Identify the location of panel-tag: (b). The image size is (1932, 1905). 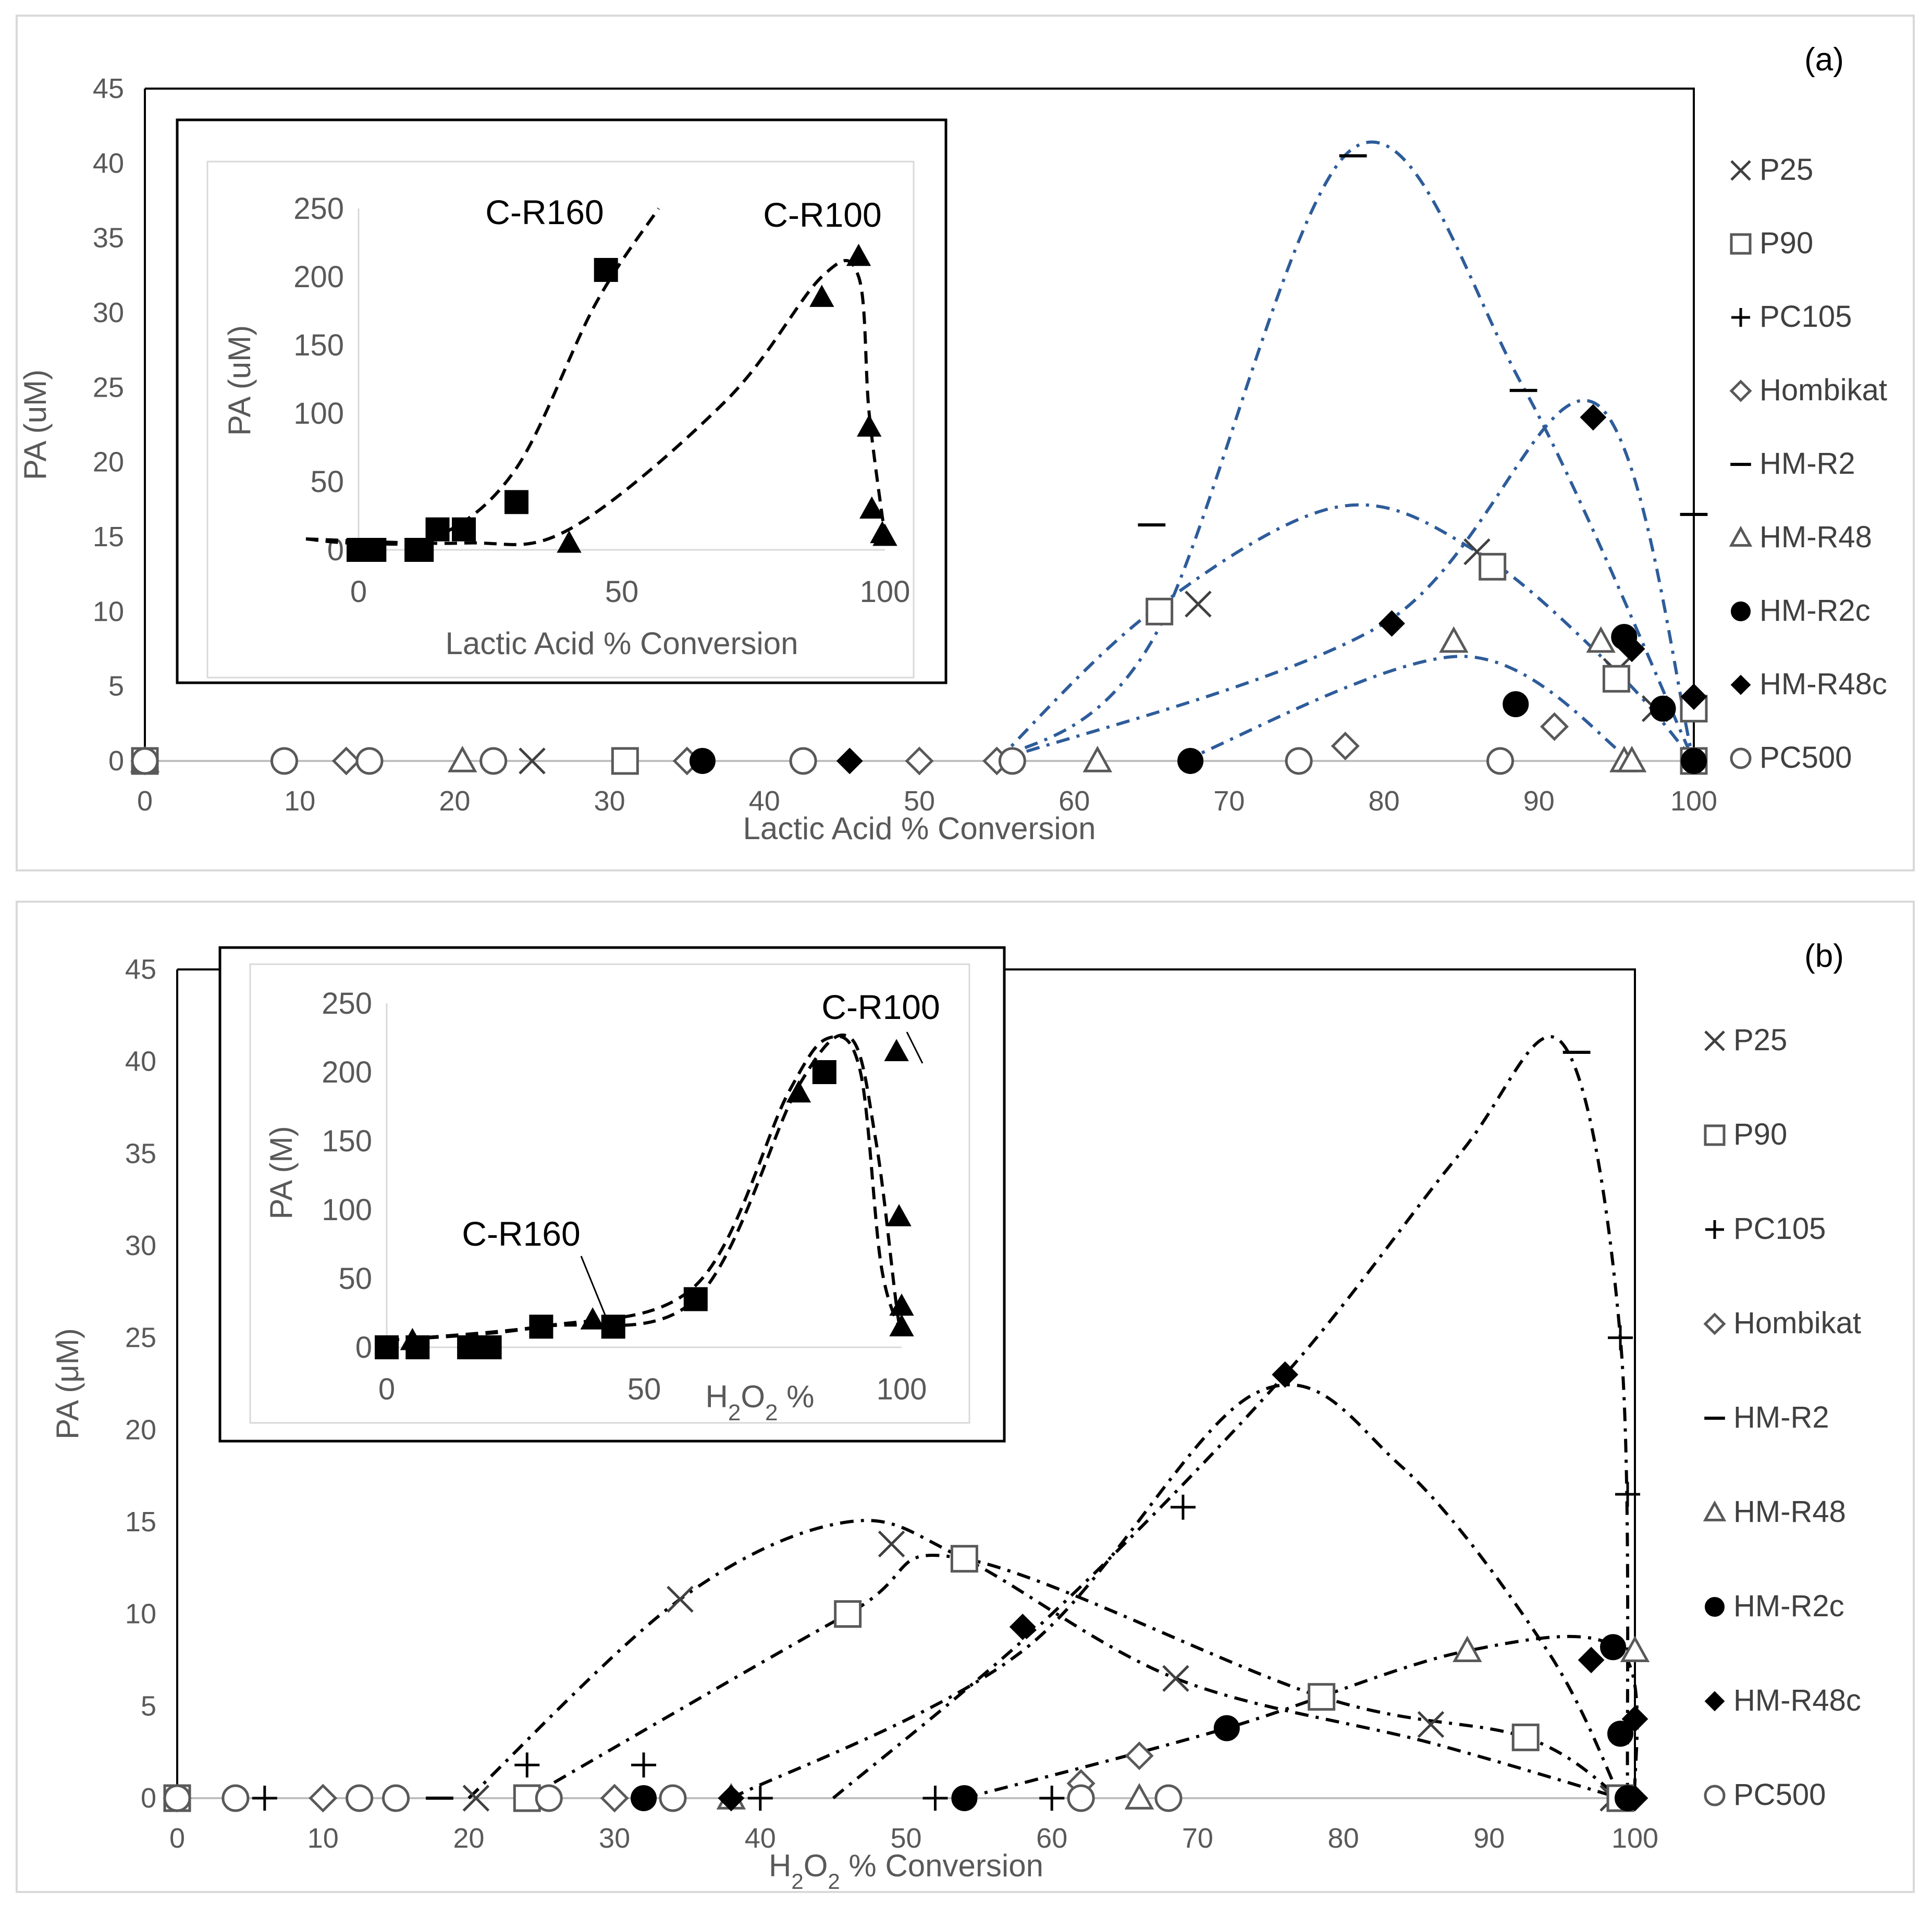
(1824, 956).